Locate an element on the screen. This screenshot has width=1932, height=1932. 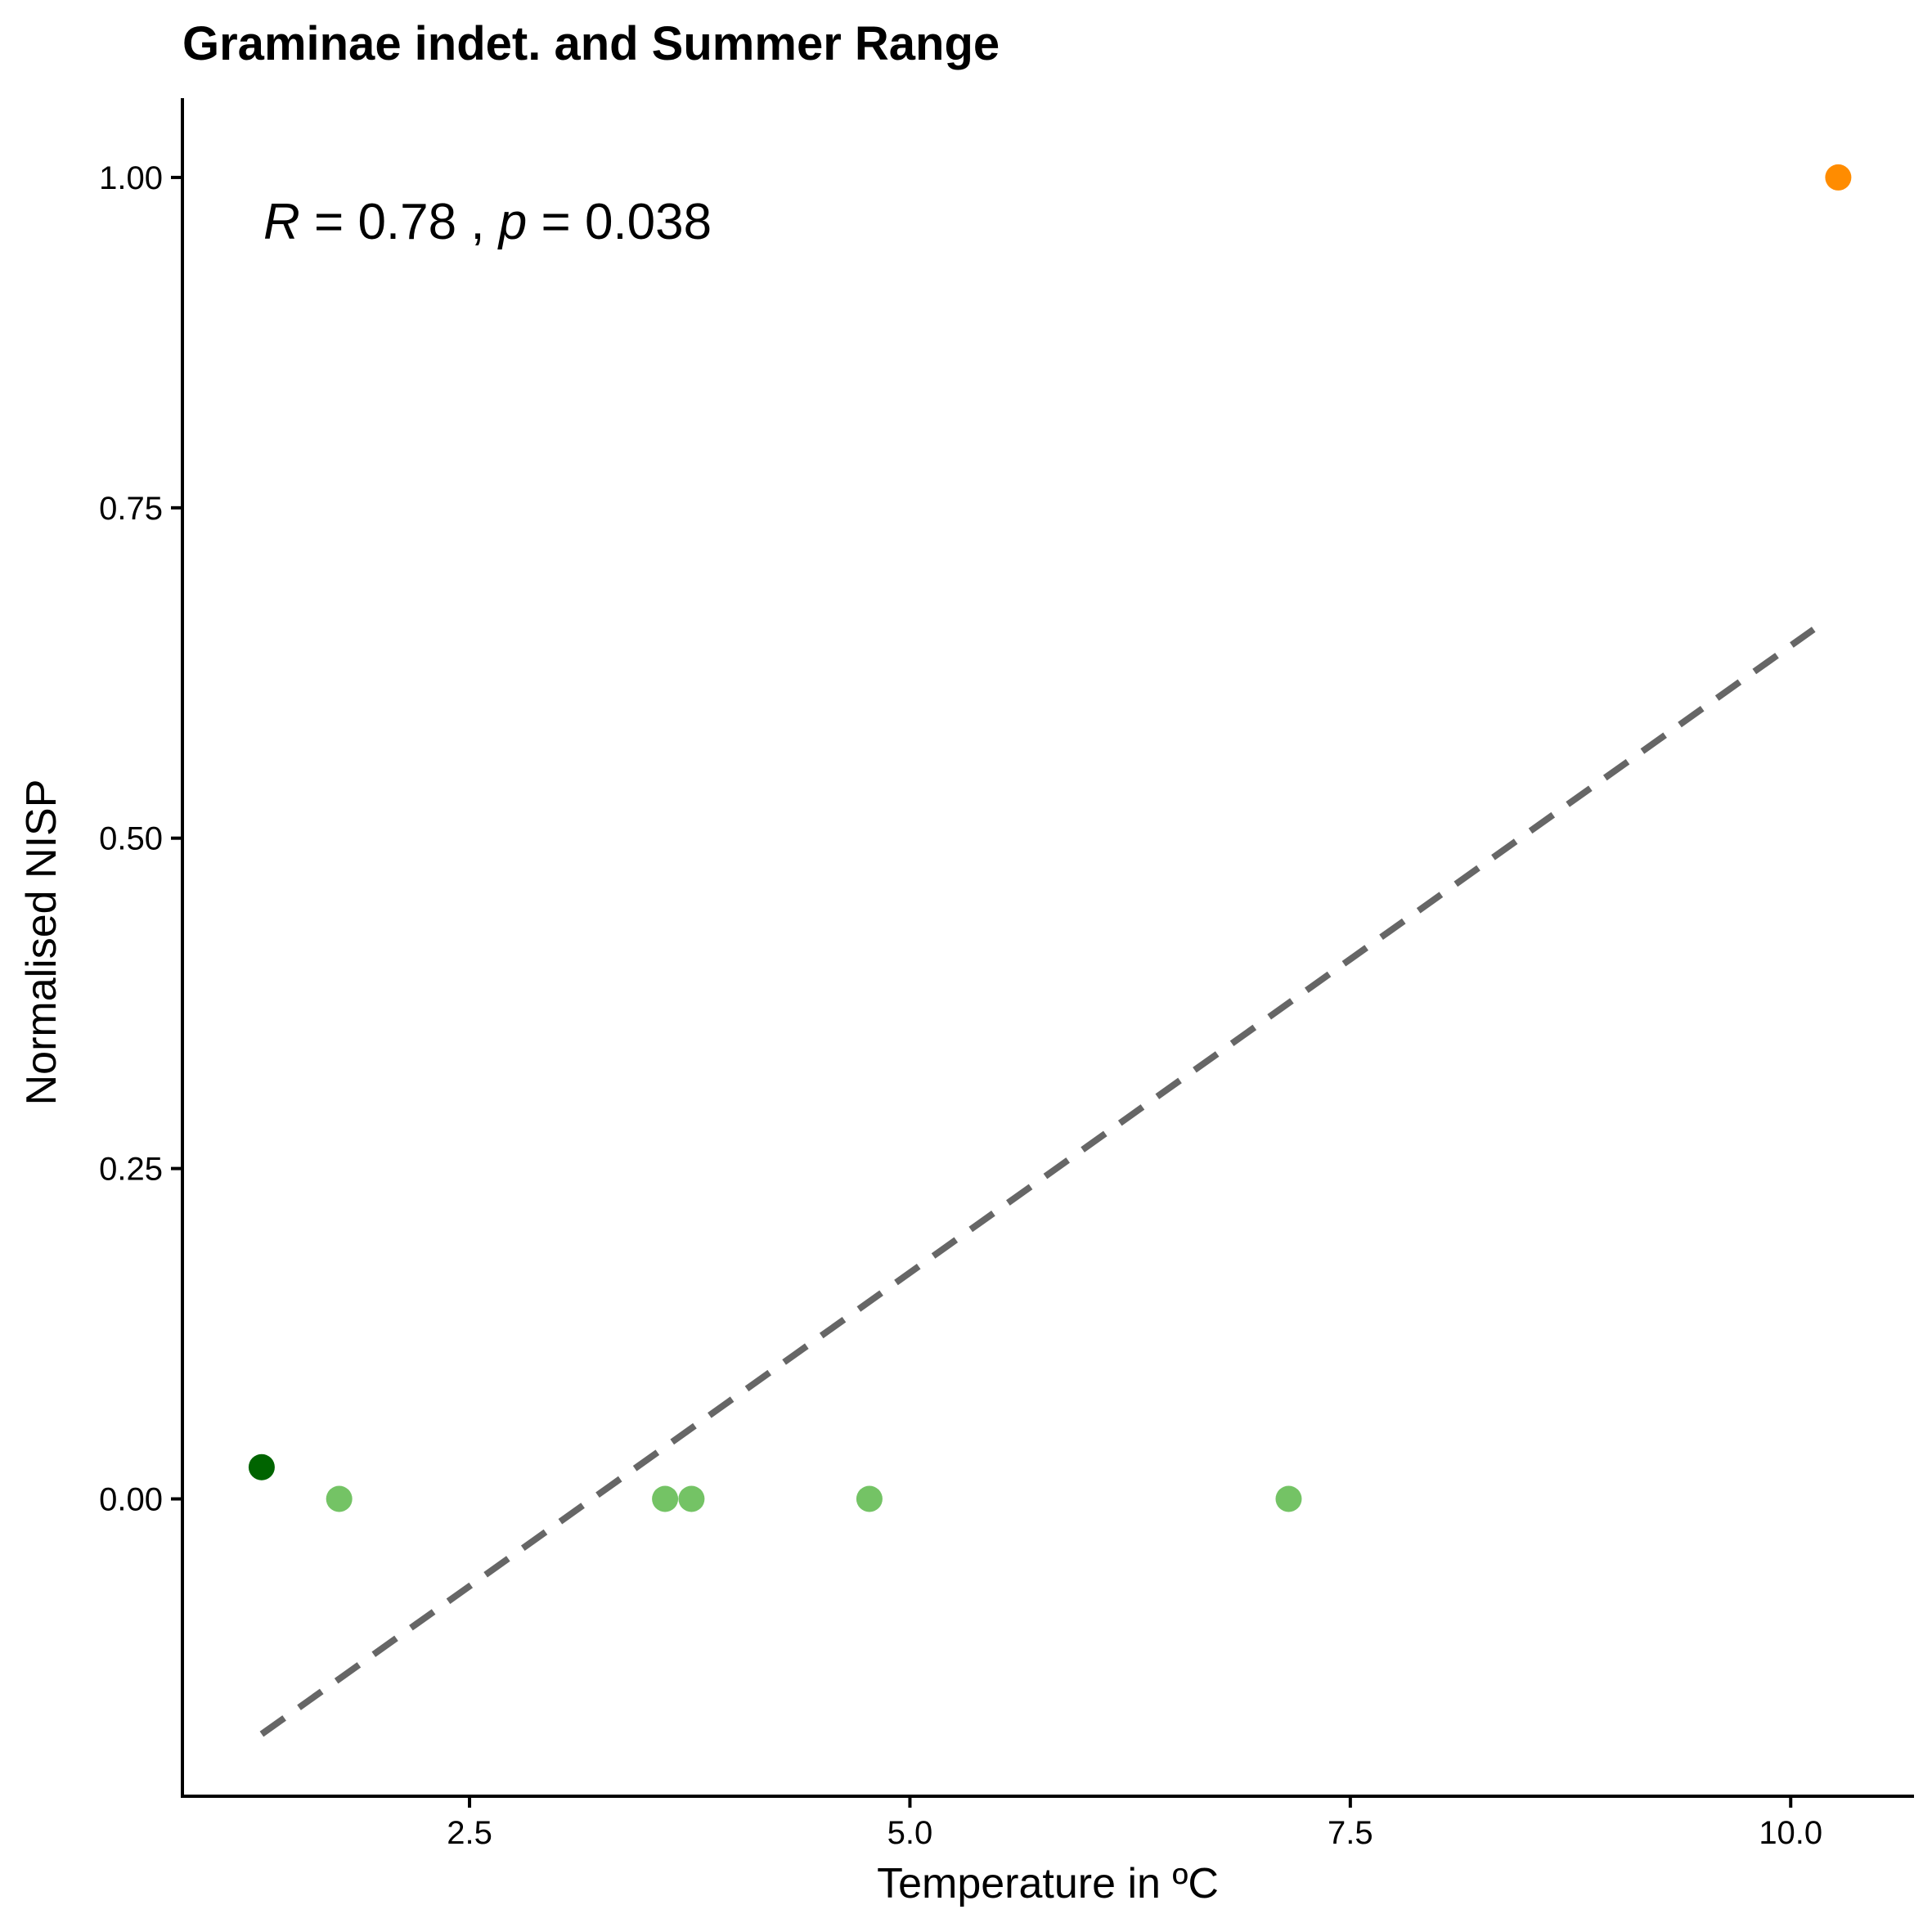
x-axis-ticks: 2.5 5.0 7.5 10.0 is located at coordinates (1134, 1824).